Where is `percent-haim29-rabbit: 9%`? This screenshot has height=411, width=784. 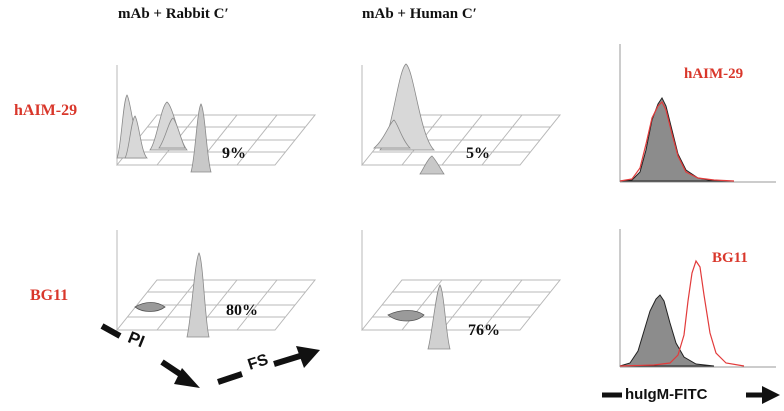
percent-haim29-rabbit: 9% is located at coordinates (234, 153).